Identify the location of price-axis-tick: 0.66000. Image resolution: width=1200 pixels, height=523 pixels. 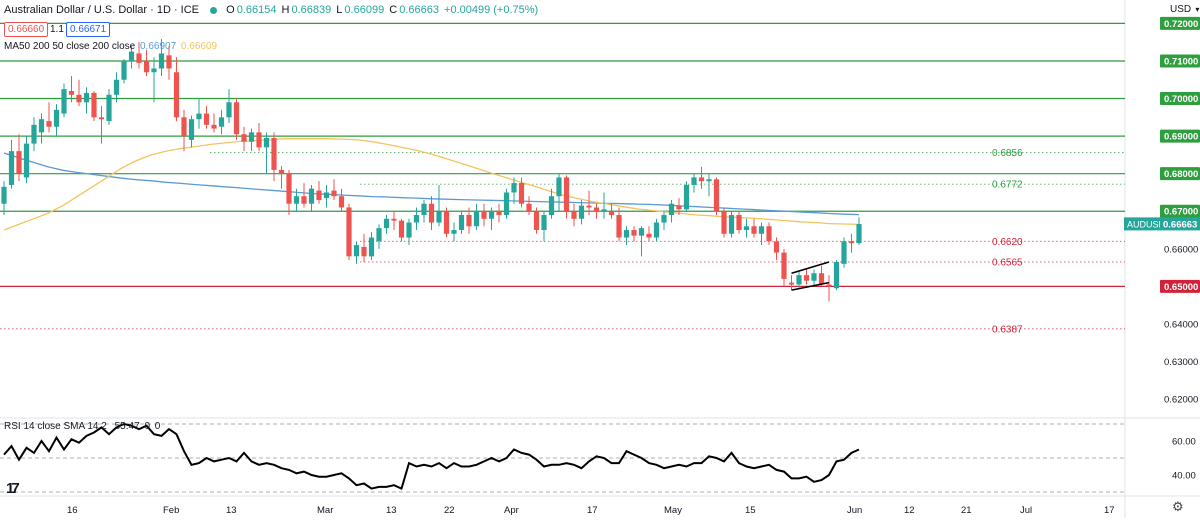
(1181, 249).